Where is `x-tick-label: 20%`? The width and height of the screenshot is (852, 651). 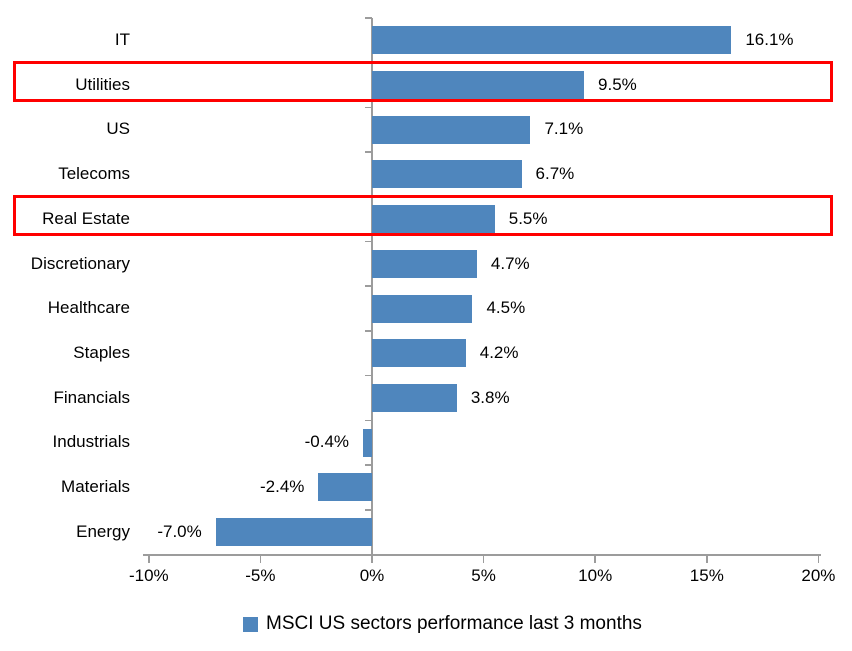 x-tick-label: 20% is located at coordinates (818, 575).